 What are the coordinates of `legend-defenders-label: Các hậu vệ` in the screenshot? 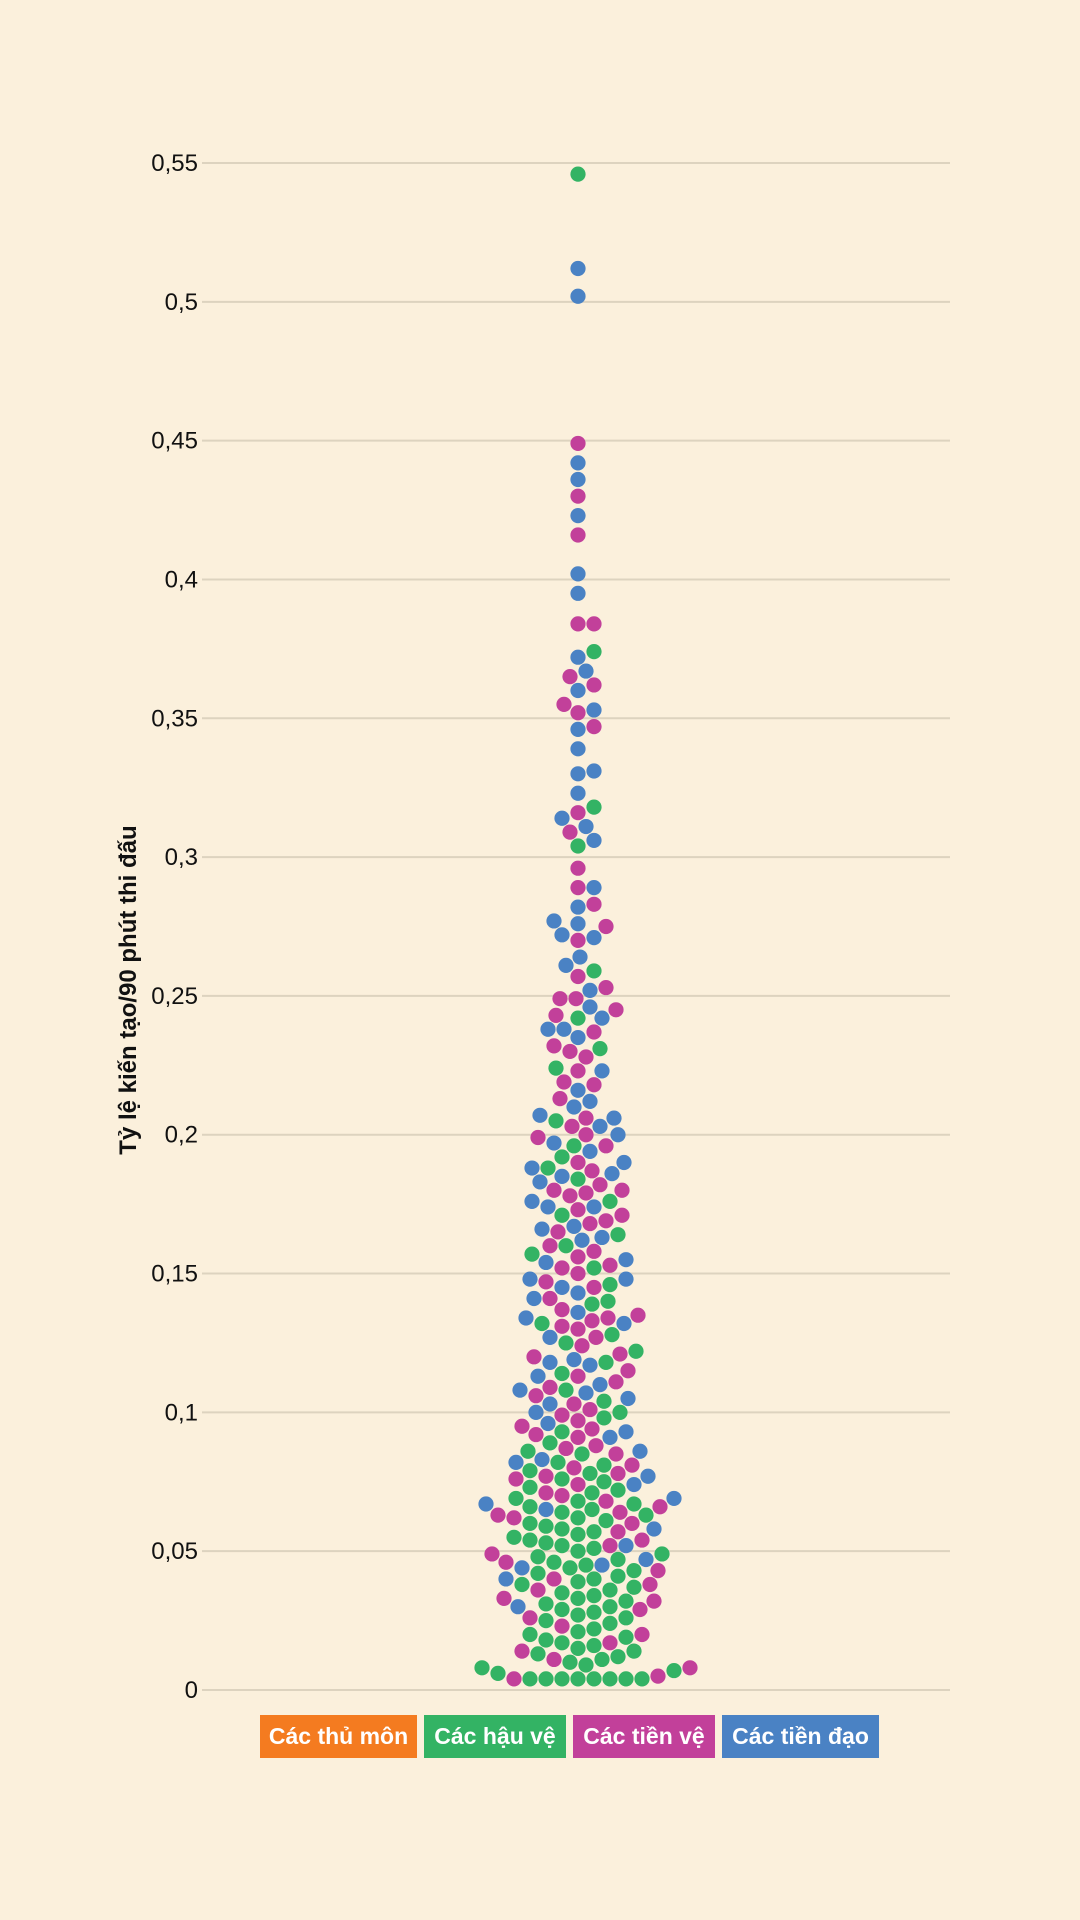 It's located at (495, 1736).